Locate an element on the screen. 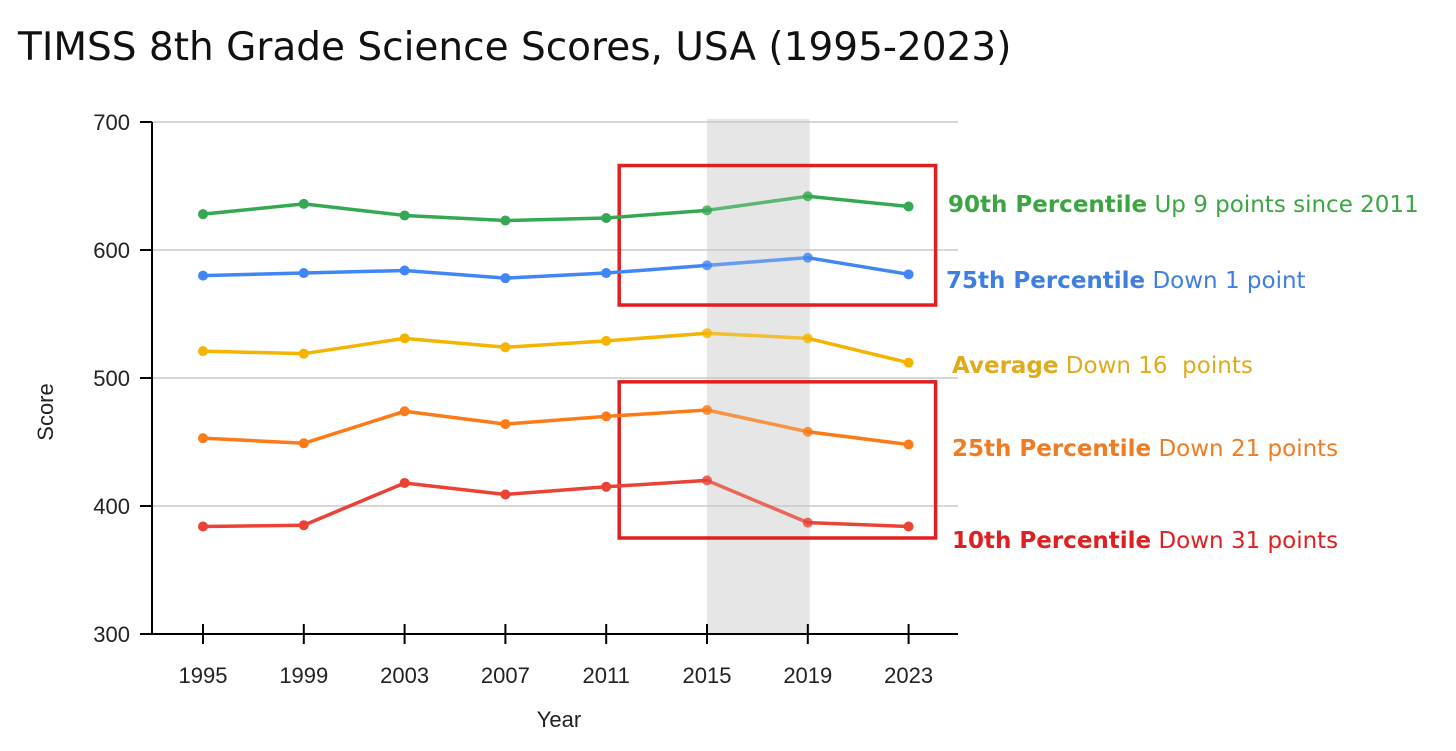  highlight-band is located at coordinates (758, 376).